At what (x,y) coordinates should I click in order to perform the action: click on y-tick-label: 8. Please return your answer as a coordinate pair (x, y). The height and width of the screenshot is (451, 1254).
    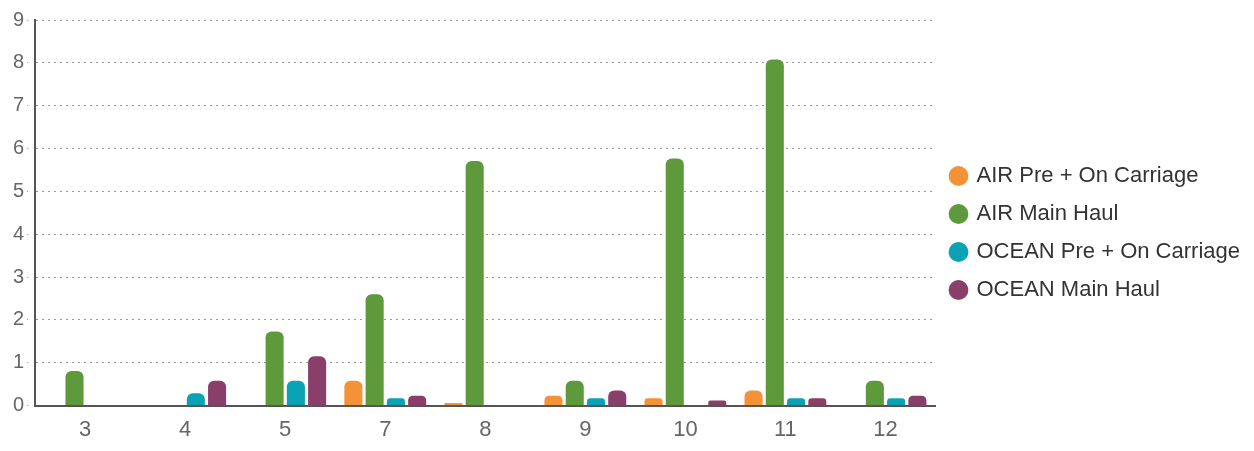
    Looking at the image, I should click on (19, 61).